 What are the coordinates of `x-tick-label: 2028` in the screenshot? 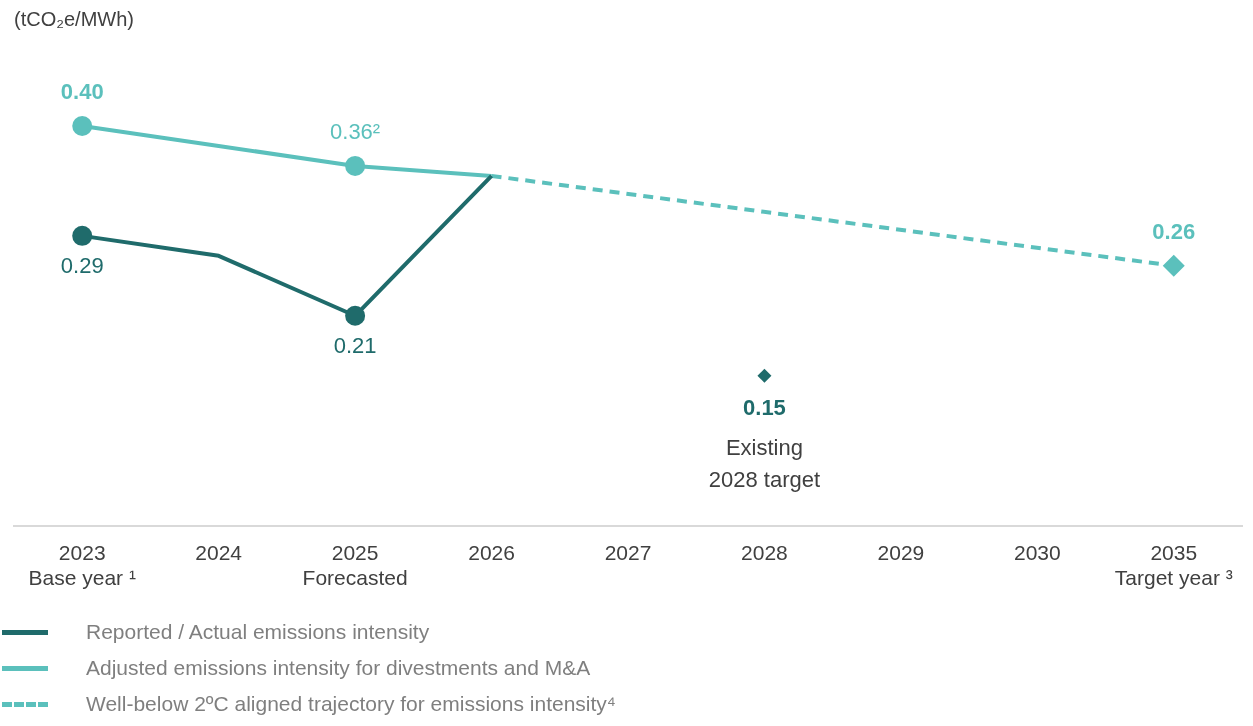 It's located at (764, 552).